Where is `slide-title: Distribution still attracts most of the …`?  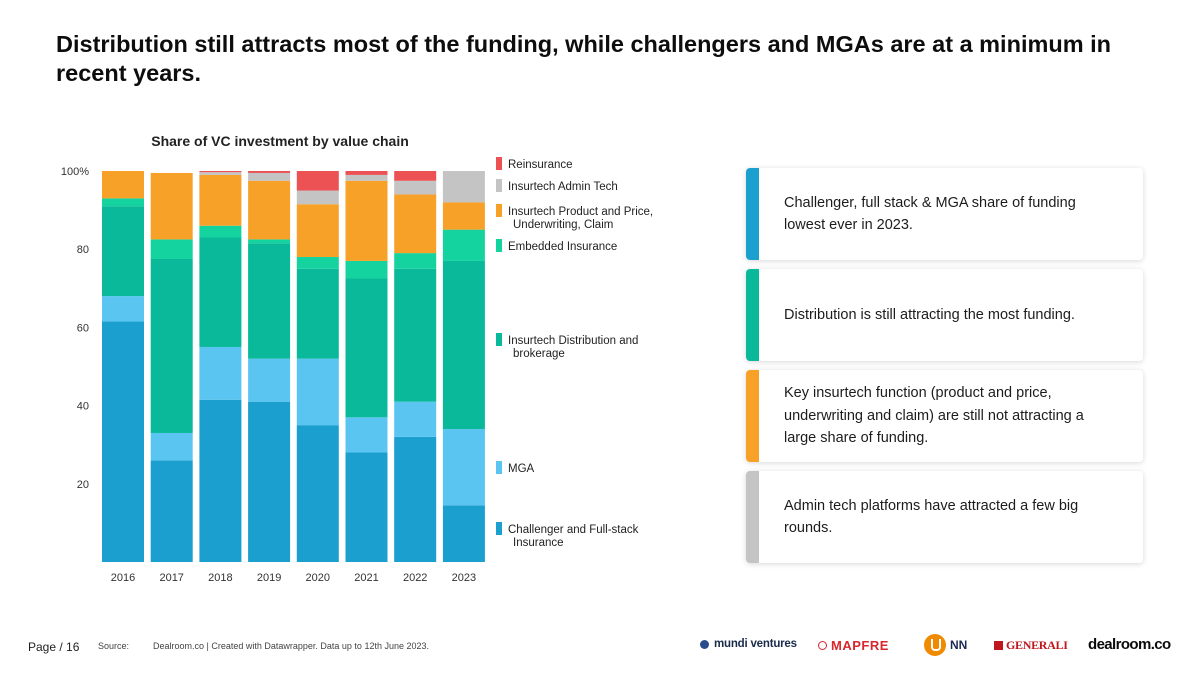 slide-title: Distribution still attracts most of the … is located at coordinates (584, 58).